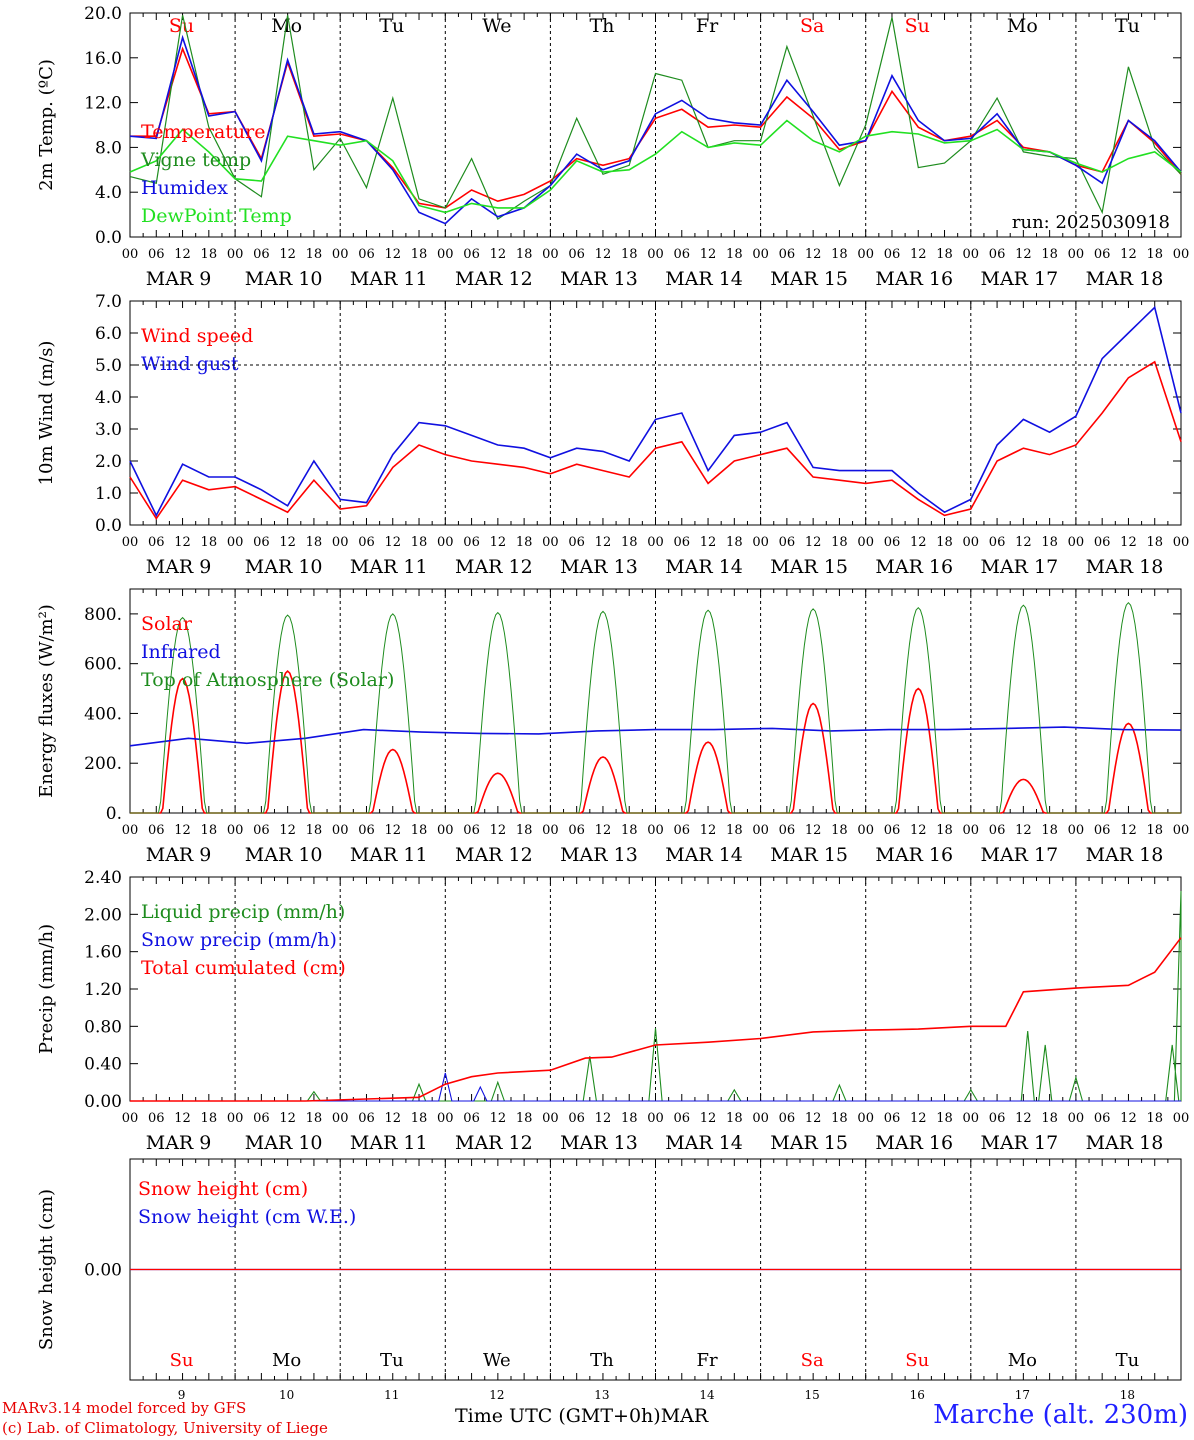 The width and height of the screenshot is (1194, 1440). I want to click on run-label: run: 2025030918, so click(1091, 222).